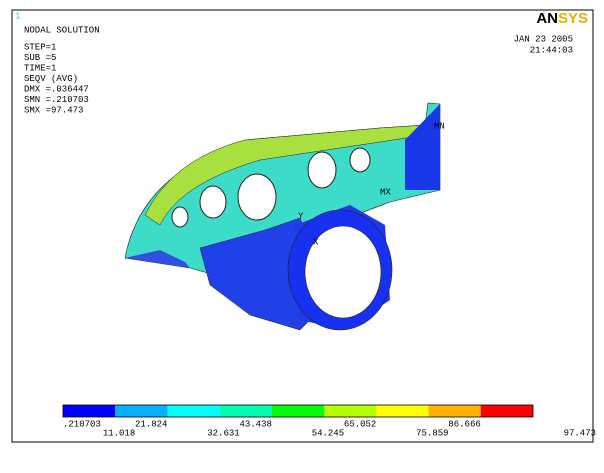 This screenshot has width=604, height=473. What do you see at coordinates (82, 424) in the screenshot?
I see `legend-label: .210703` at bounding box center [82, 424].